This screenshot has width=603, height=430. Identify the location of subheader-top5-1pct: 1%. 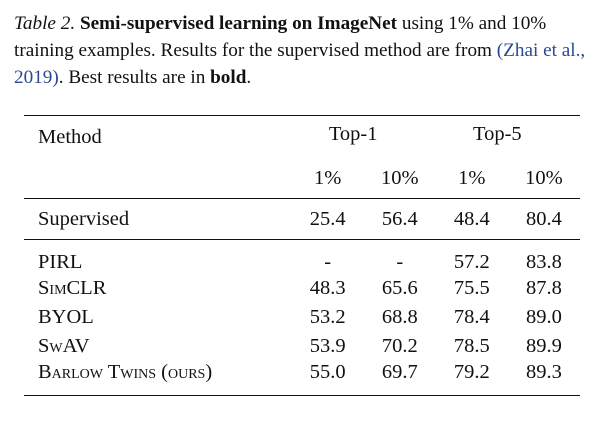
(472, 177).